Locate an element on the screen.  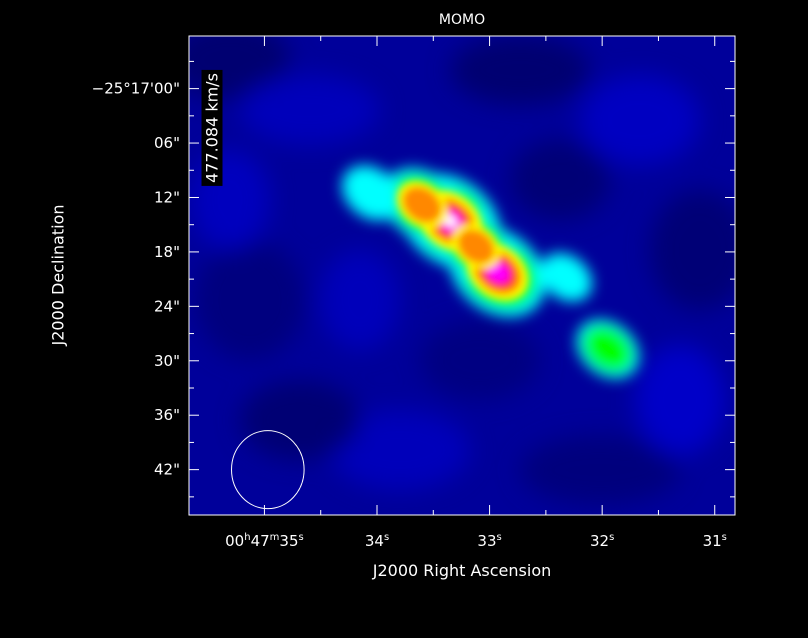
emission-core is located at coordinates (462, 240).